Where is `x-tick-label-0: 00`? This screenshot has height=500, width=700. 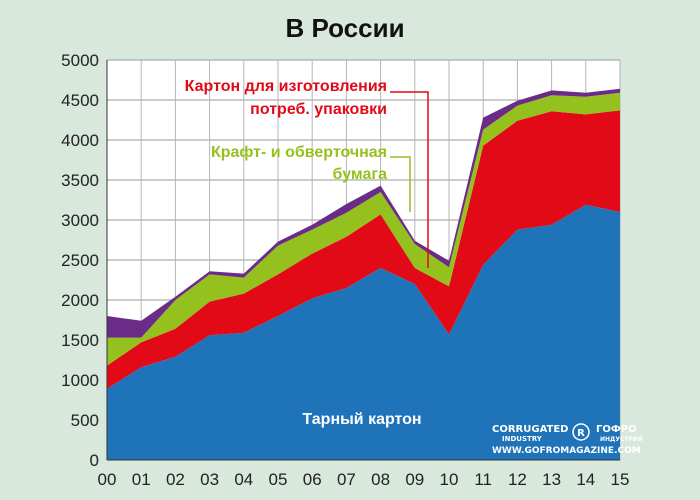 x-tick-label-0: 00 is located at coordinates (107, 479).